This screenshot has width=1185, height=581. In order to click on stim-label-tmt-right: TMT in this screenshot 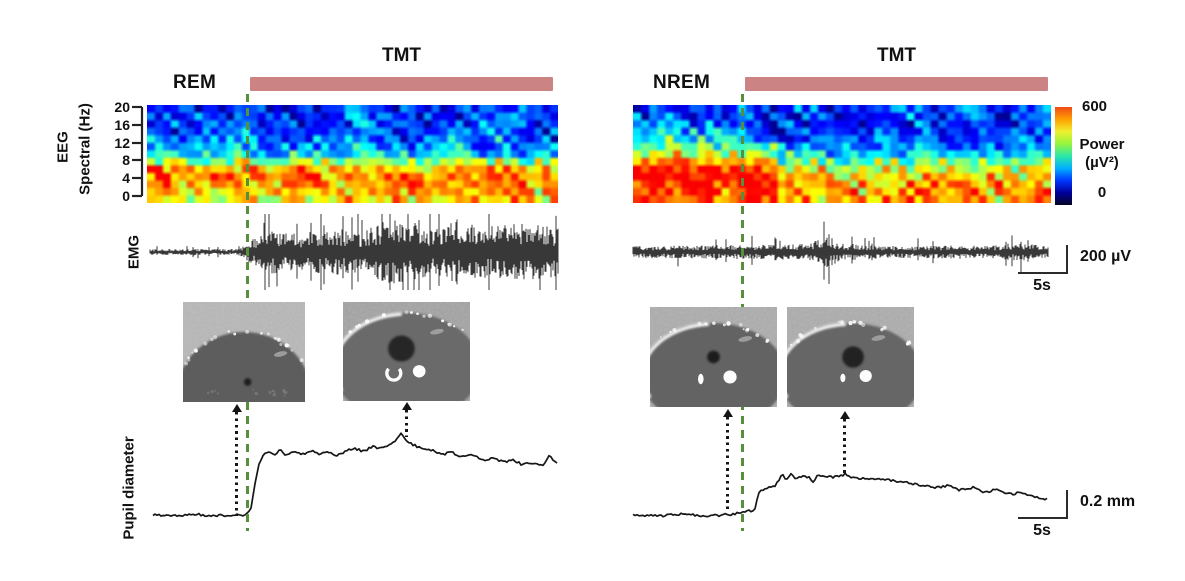, I will do `click(896, 55)`.